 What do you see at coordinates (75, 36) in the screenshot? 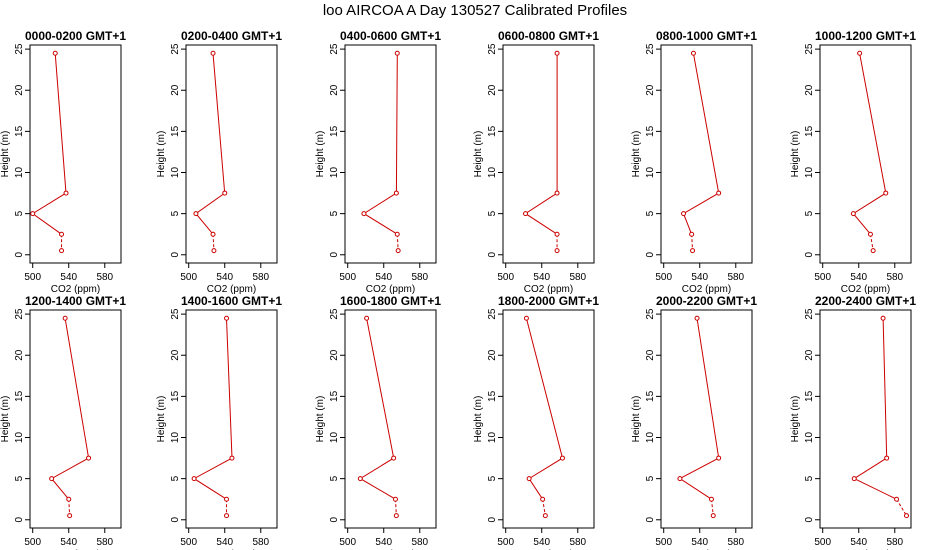
I see `panel-title: 0000-0200 GMT+1` at bounding box center [75, 36].